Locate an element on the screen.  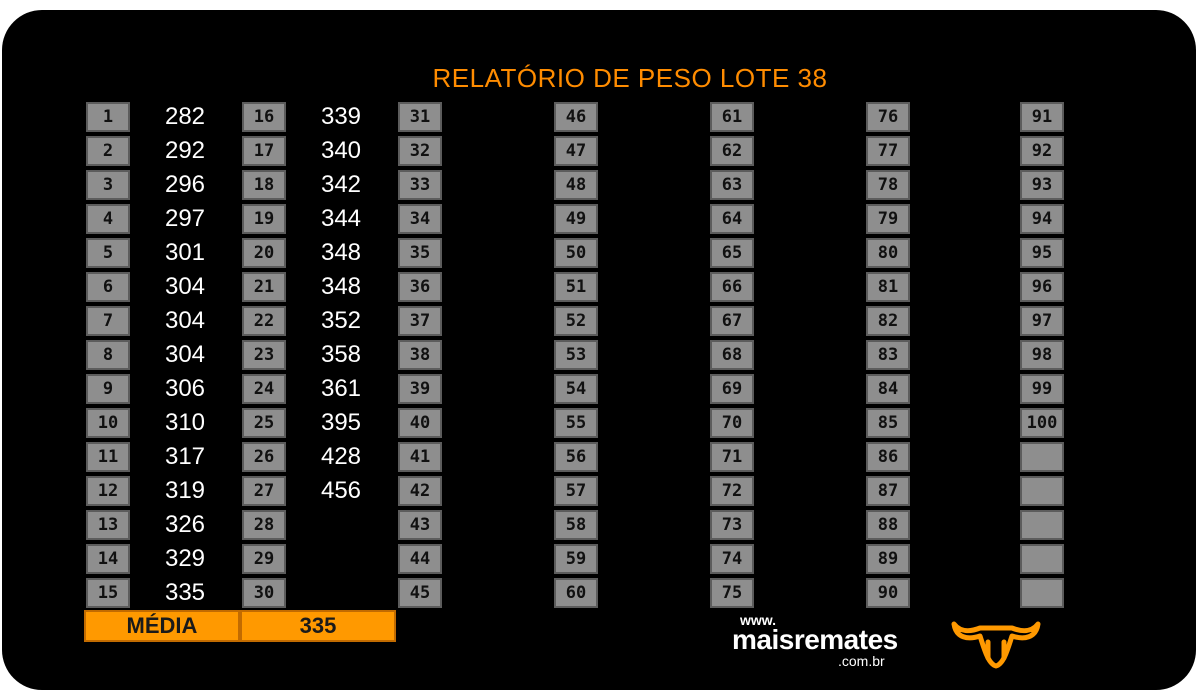
lot-number-cell: 19 is located at coordinates (264, 219).